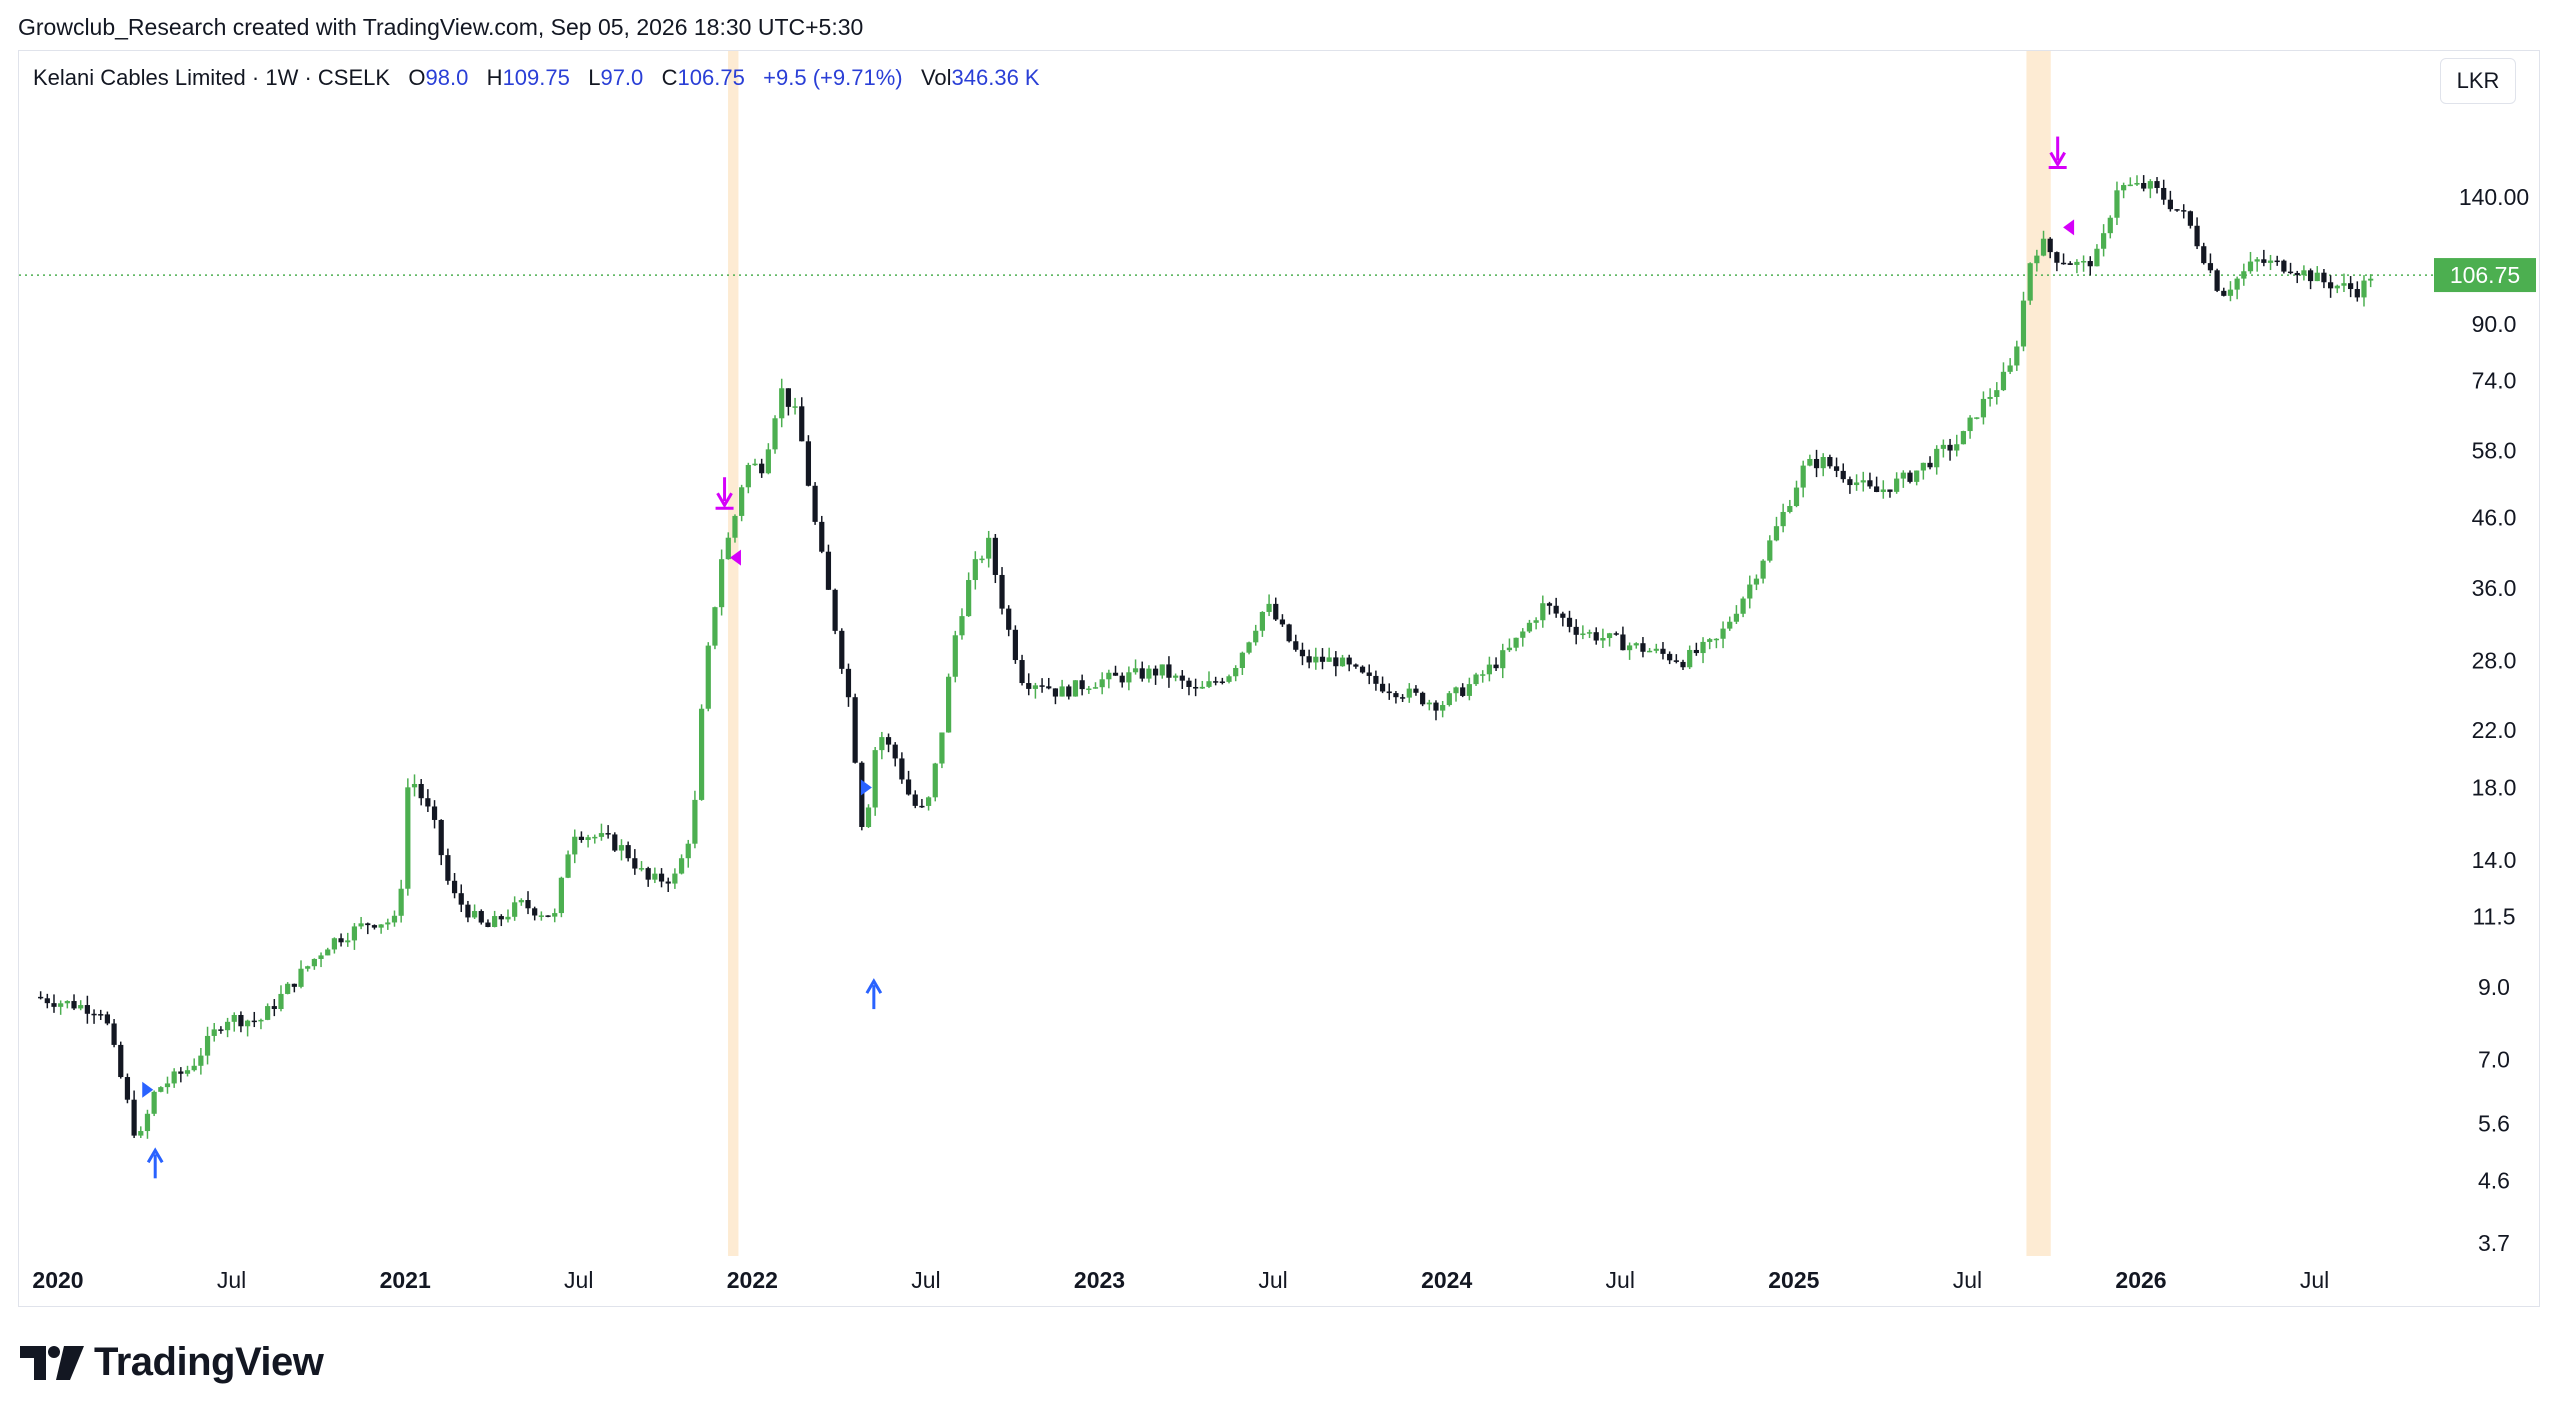  Describe the element at coordinates (405, 1280) in the screenshot. I see `x-tick-label: 2021` at that location.